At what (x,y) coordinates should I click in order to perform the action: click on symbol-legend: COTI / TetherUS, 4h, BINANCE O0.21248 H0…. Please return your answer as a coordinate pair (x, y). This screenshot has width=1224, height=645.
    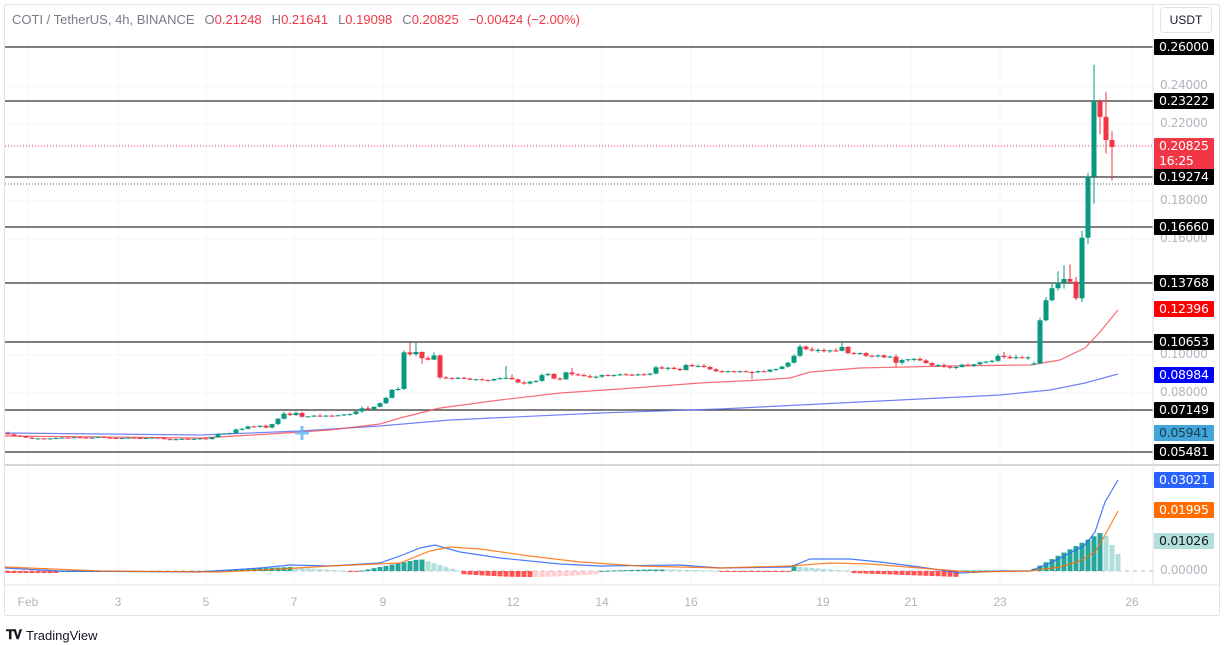
    Looking at the image, I should click on (296, 19).